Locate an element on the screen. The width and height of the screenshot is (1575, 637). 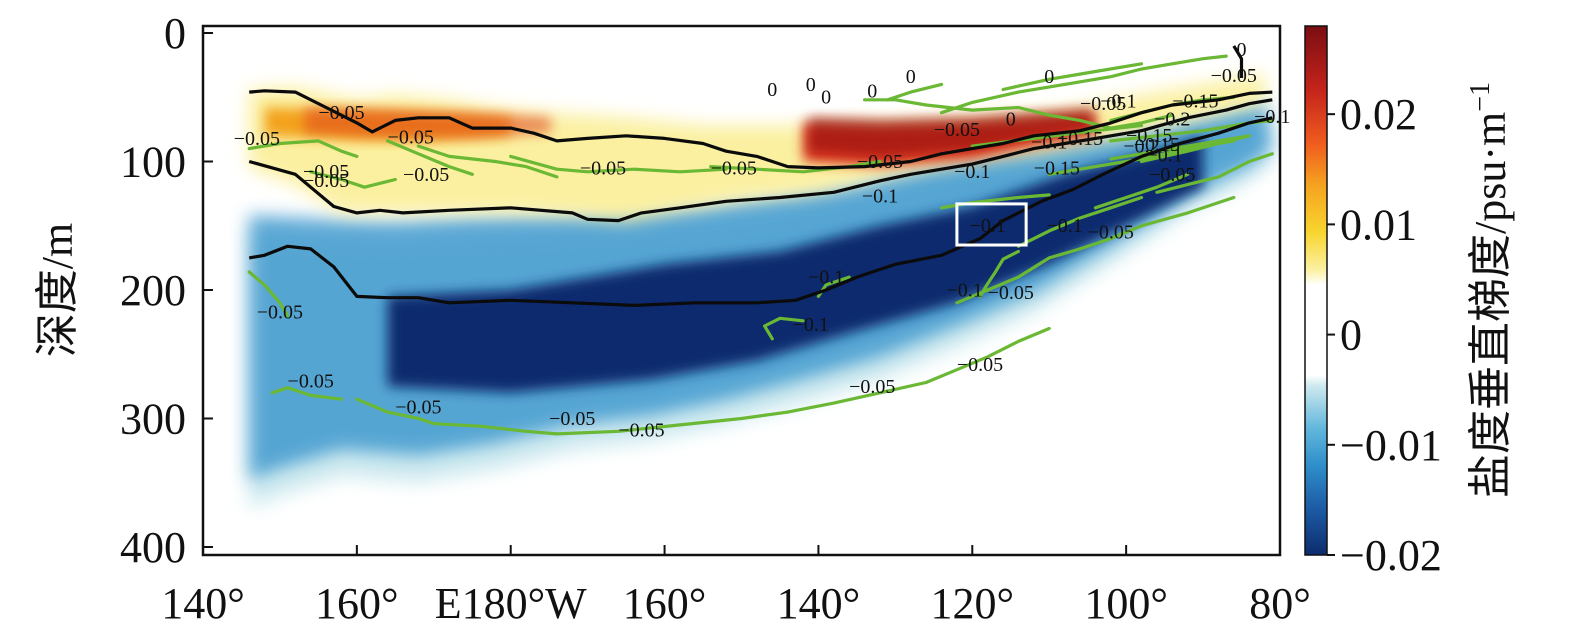
contour-label-44: −0.15 is located at coordinates (1057, 168).